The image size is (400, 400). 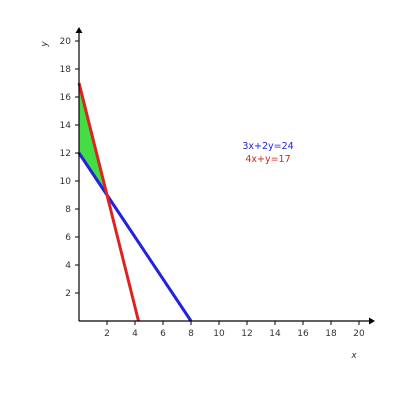 I want to click on x-axis-label: x, so click(x=353, y=356).